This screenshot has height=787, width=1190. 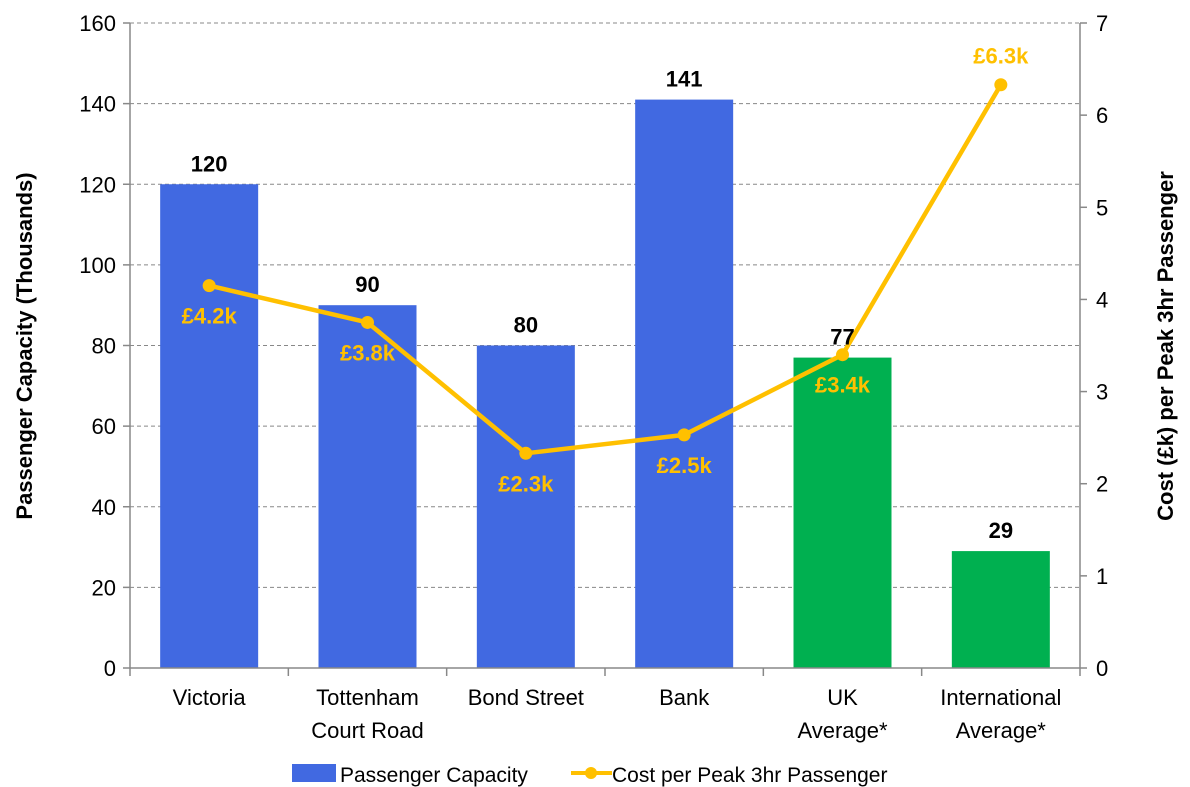 What do you see at coordinates (684, 79) in the screenshot?
I see `bar-data-label: 141` at bounding box center [684, 79].